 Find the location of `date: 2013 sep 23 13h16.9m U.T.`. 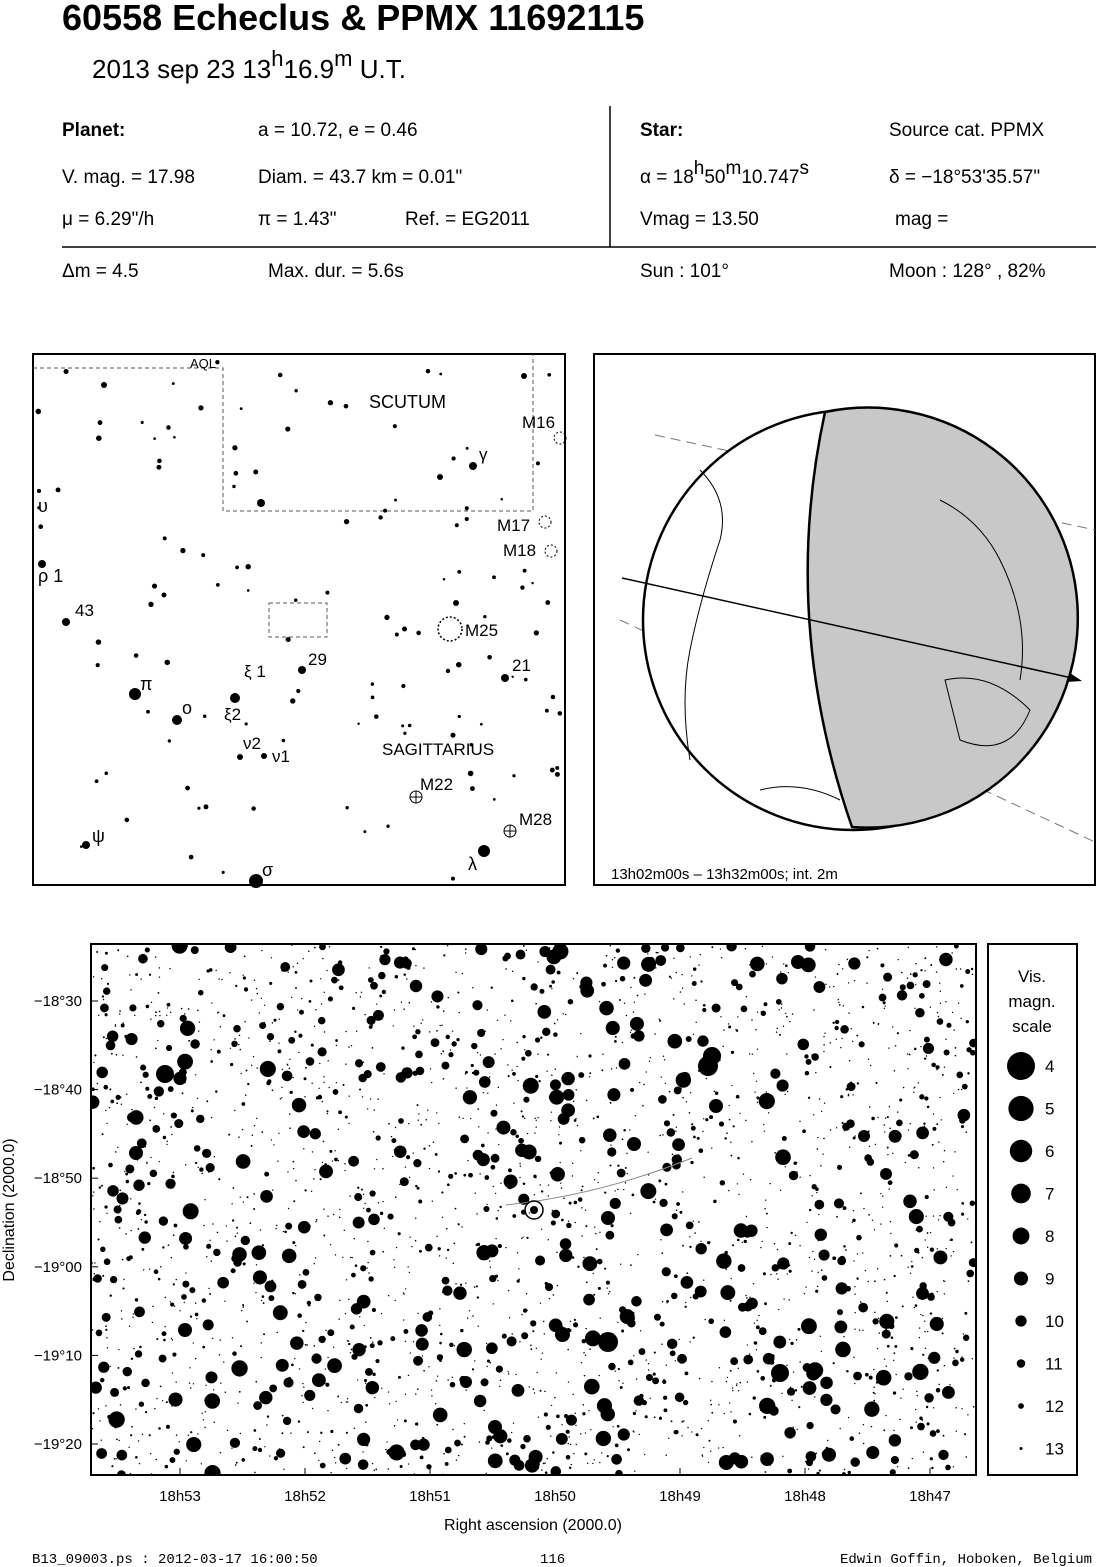

date: 2013 sep 23 13h16.9m U.T. is located at coordinates (249, 65).